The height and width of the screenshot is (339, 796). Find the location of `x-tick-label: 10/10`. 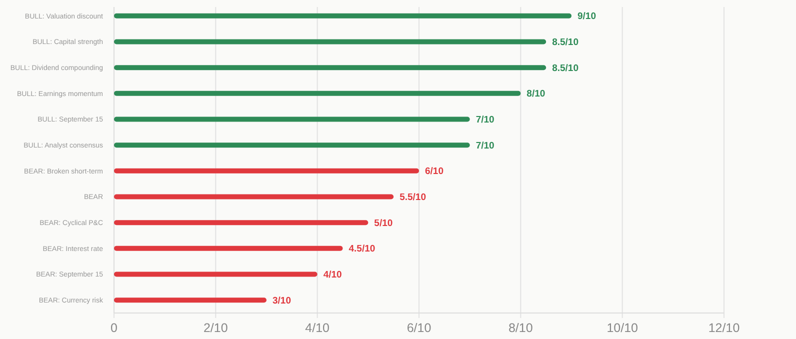

x-tick-label: 10/10 is located at coordinates (622, 328).